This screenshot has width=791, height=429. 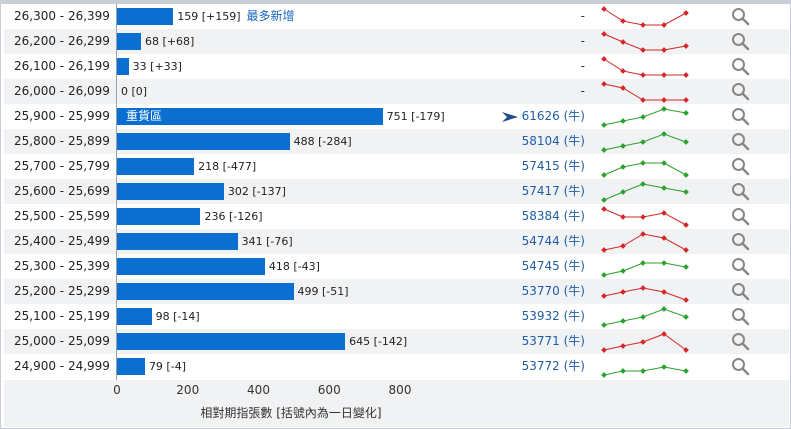 What do you see at coordinates (396, 141) in the screenshot?
I see `table-row: 25,800 - 25,899 488 [-284] 58104 (牛)` at bounding box center [396, 141].